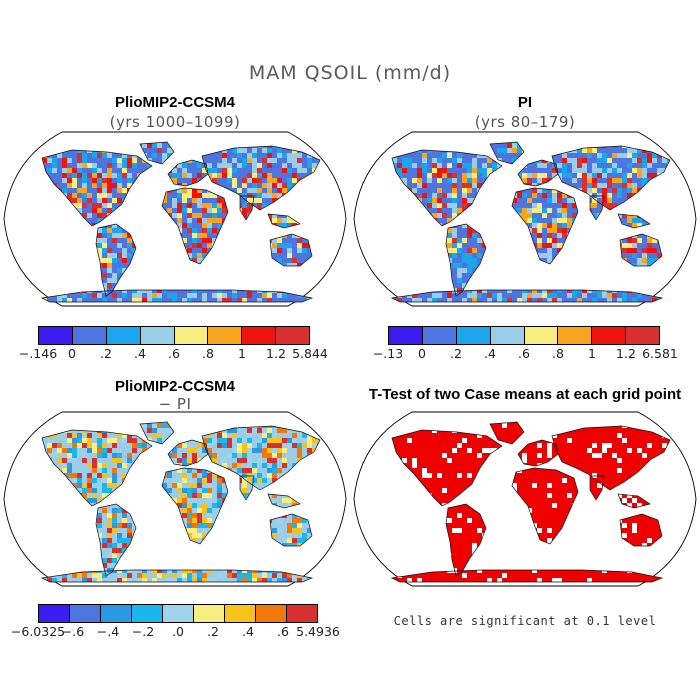  I want to click on continent-antarctica, so click(527, 576).